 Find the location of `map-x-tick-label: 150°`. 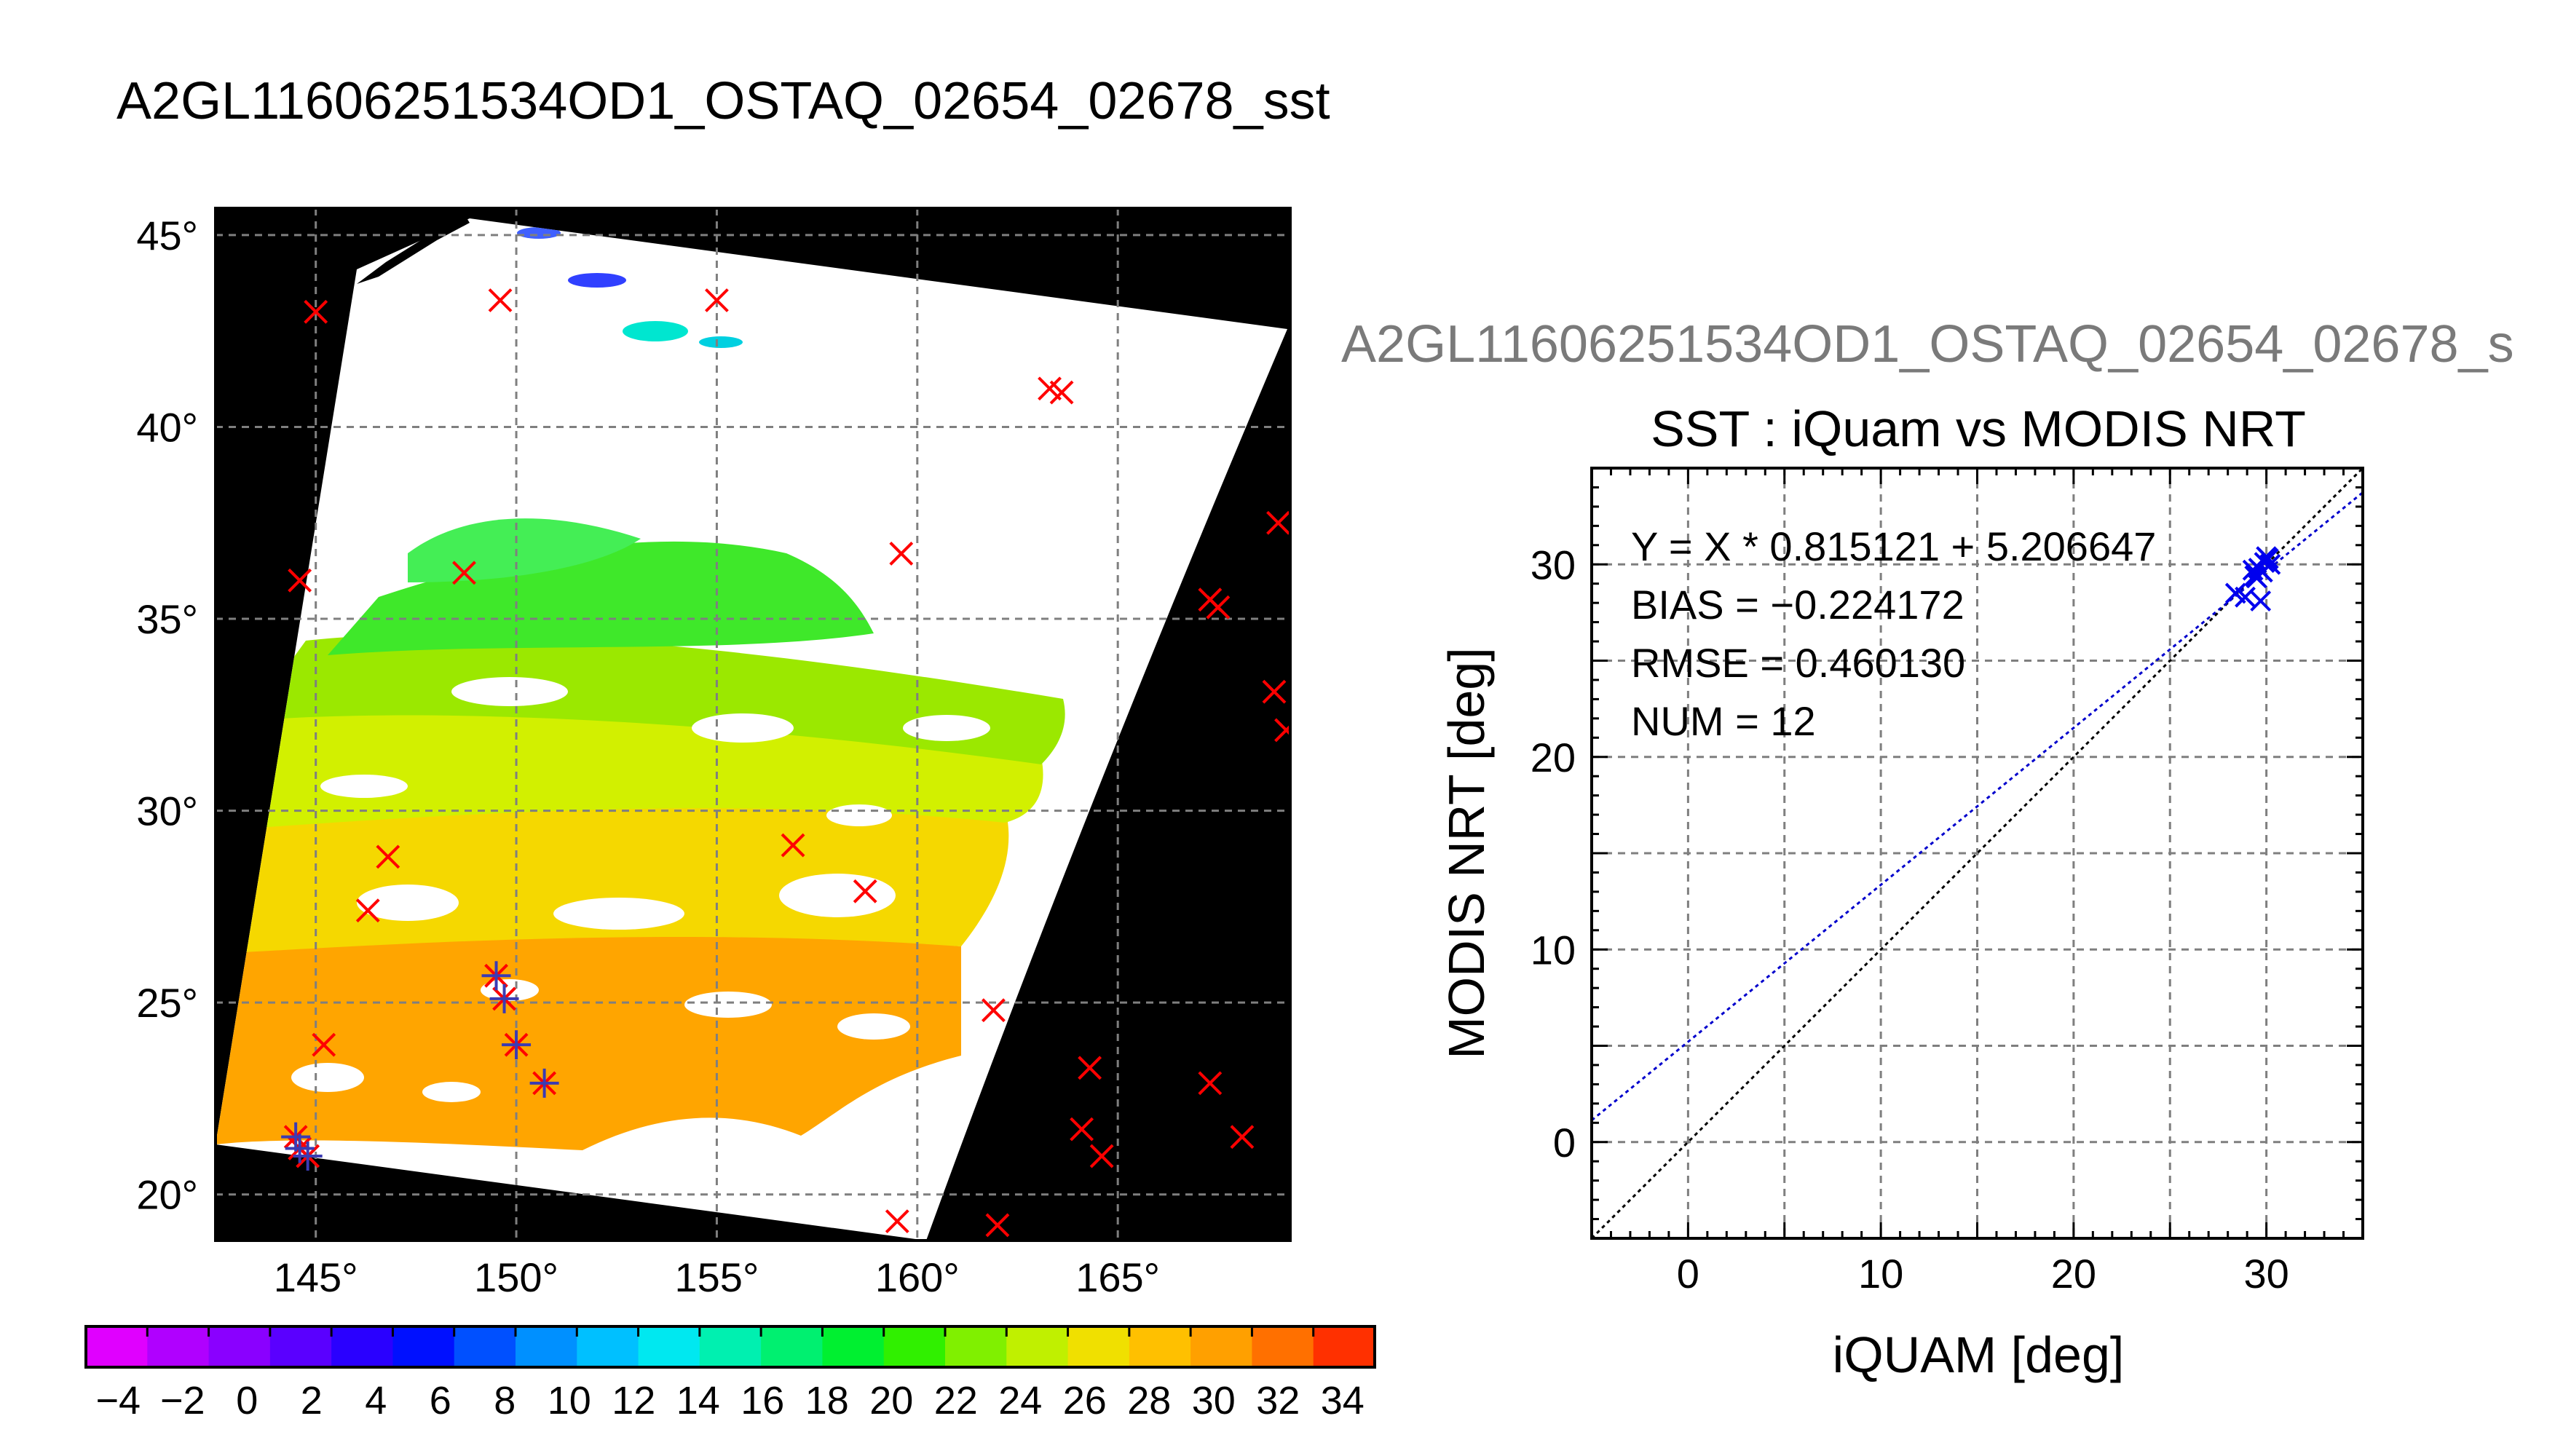

map-x-tick-label: 150° is located at coordinates (516, 1277).